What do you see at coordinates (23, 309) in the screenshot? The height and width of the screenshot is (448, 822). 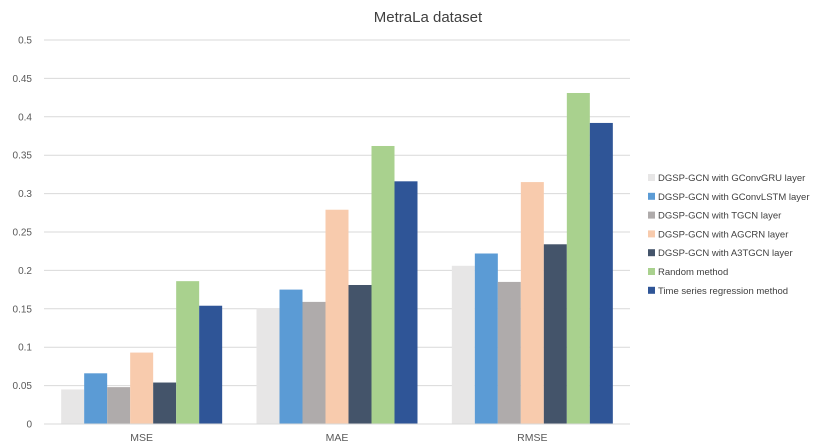 I see `y-tick-label: 0.15` at bounding box center [23, 309].